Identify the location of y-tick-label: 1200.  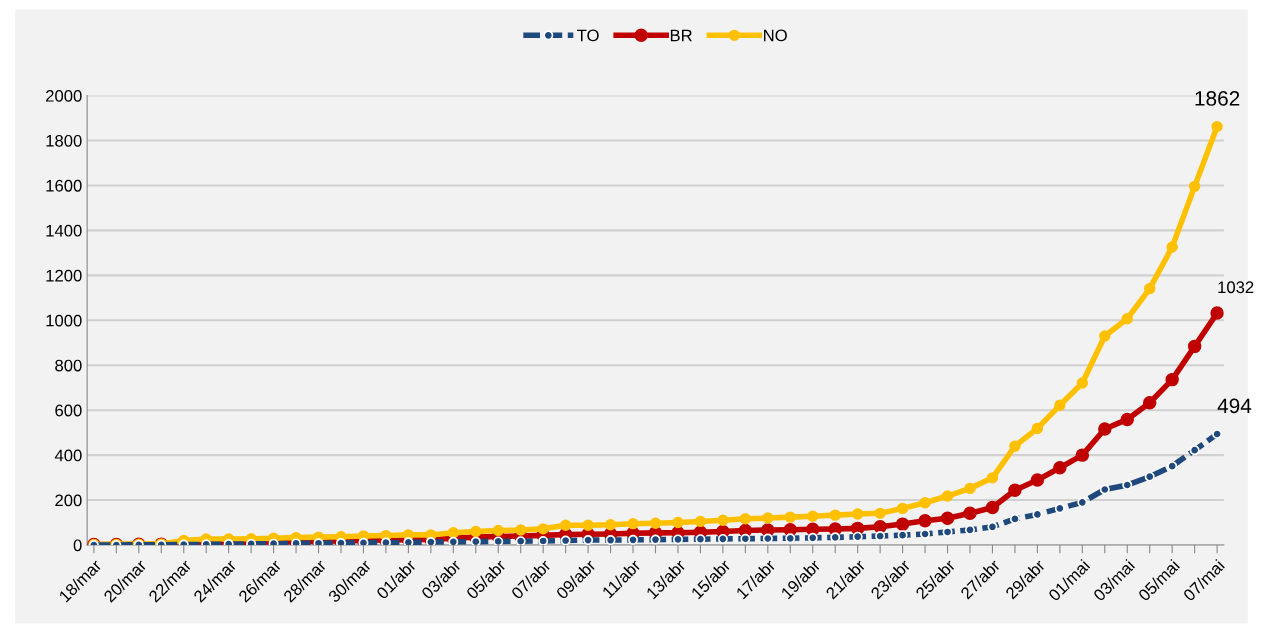
(64, 275).